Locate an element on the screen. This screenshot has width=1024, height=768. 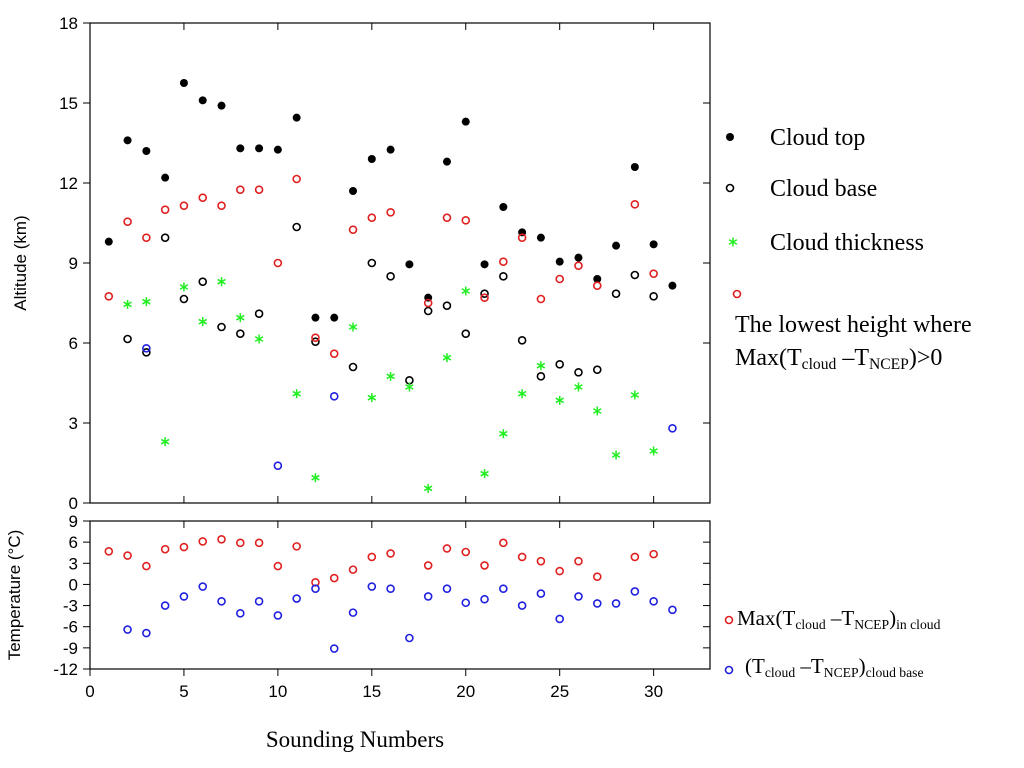
legend-label: Cloud top is located at coordinates (817, 138).